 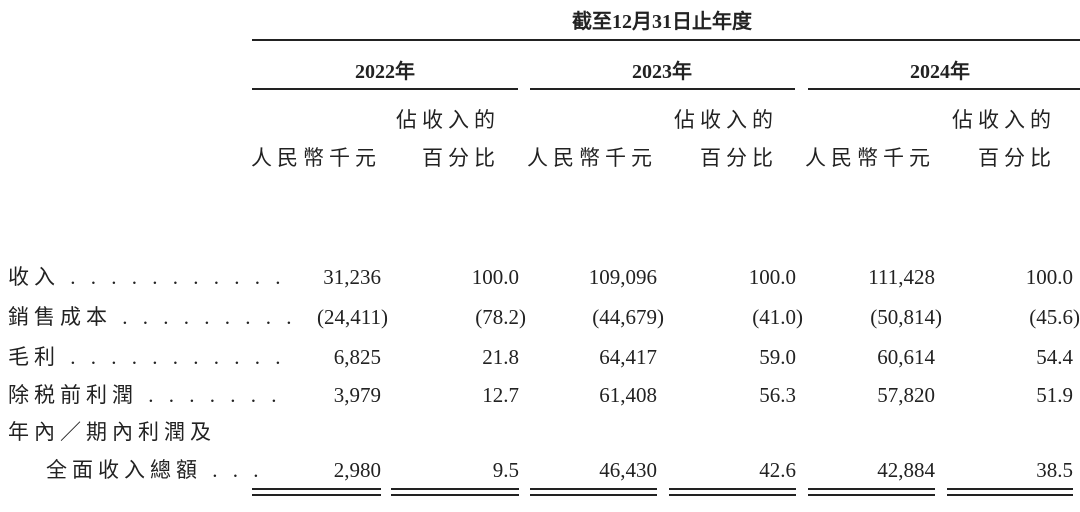 I want to click on cell-value: 56.3, so click(x=777, y=395).